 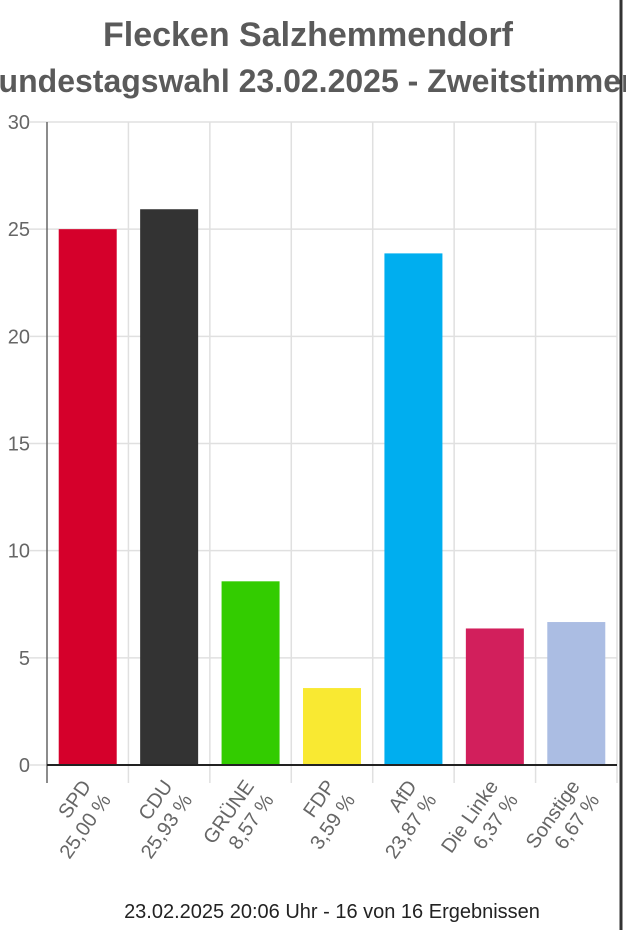 I want to click on chart-subtitle: Bundestagswahl 23.02.2025 - Zweitstimmen, so click(x=313, y=81).